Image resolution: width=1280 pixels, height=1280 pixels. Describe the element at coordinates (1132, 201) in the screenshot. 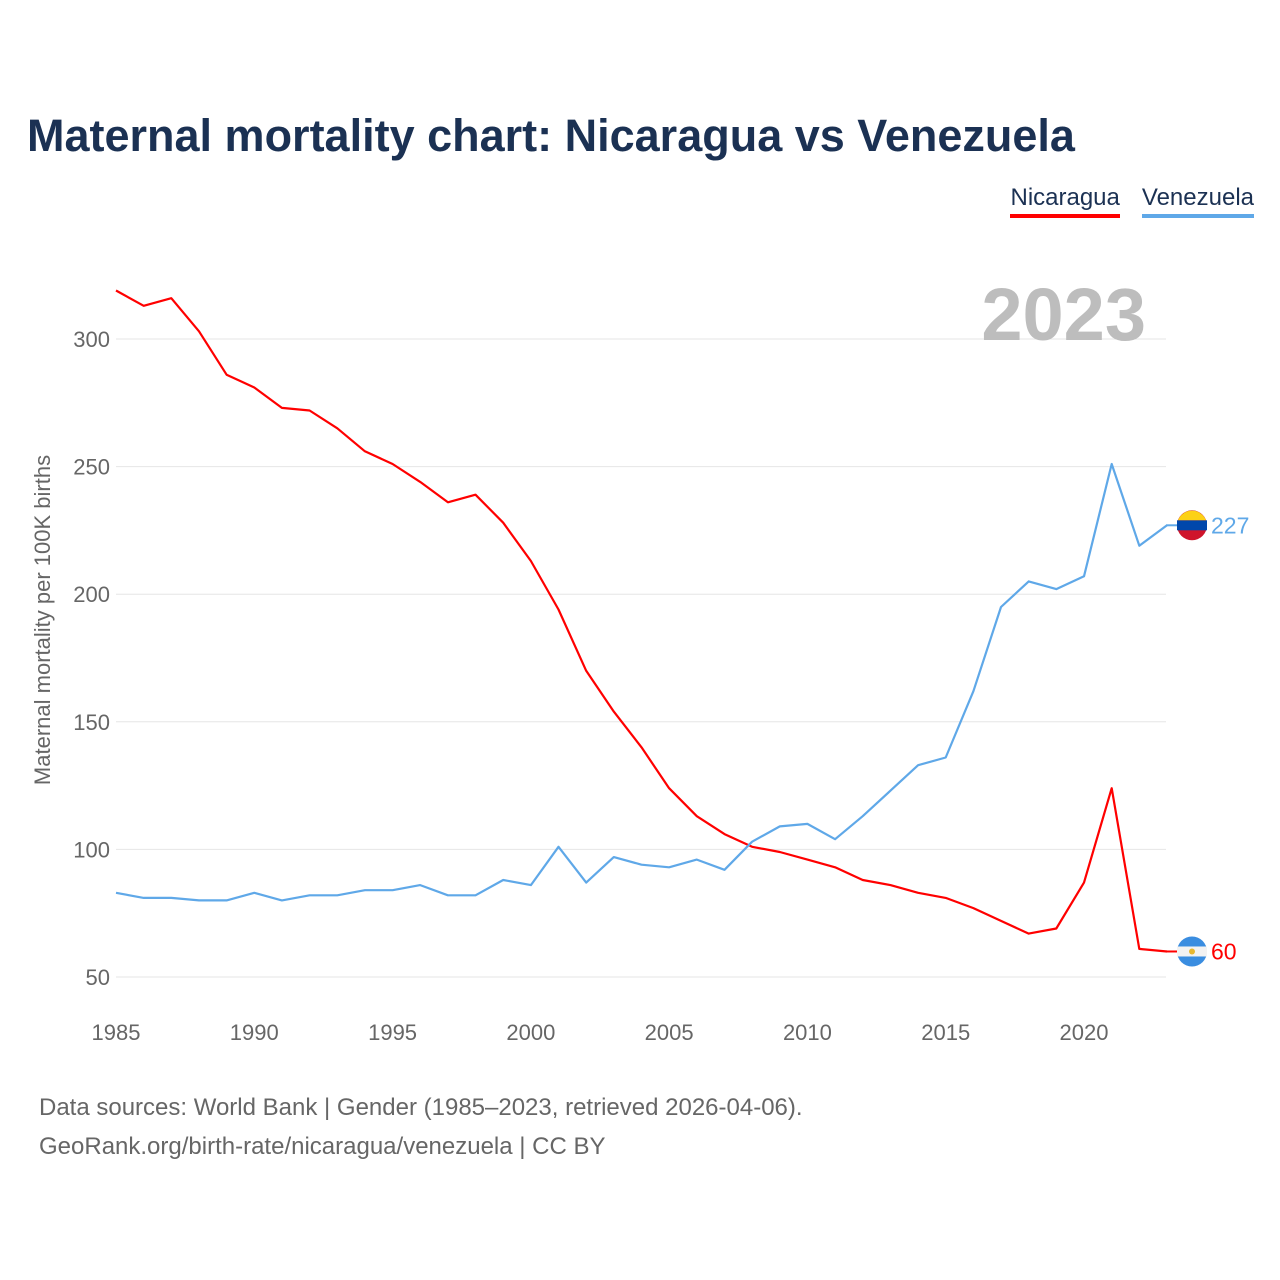

I see `legend: Nicaragua Venezuela` at that location.